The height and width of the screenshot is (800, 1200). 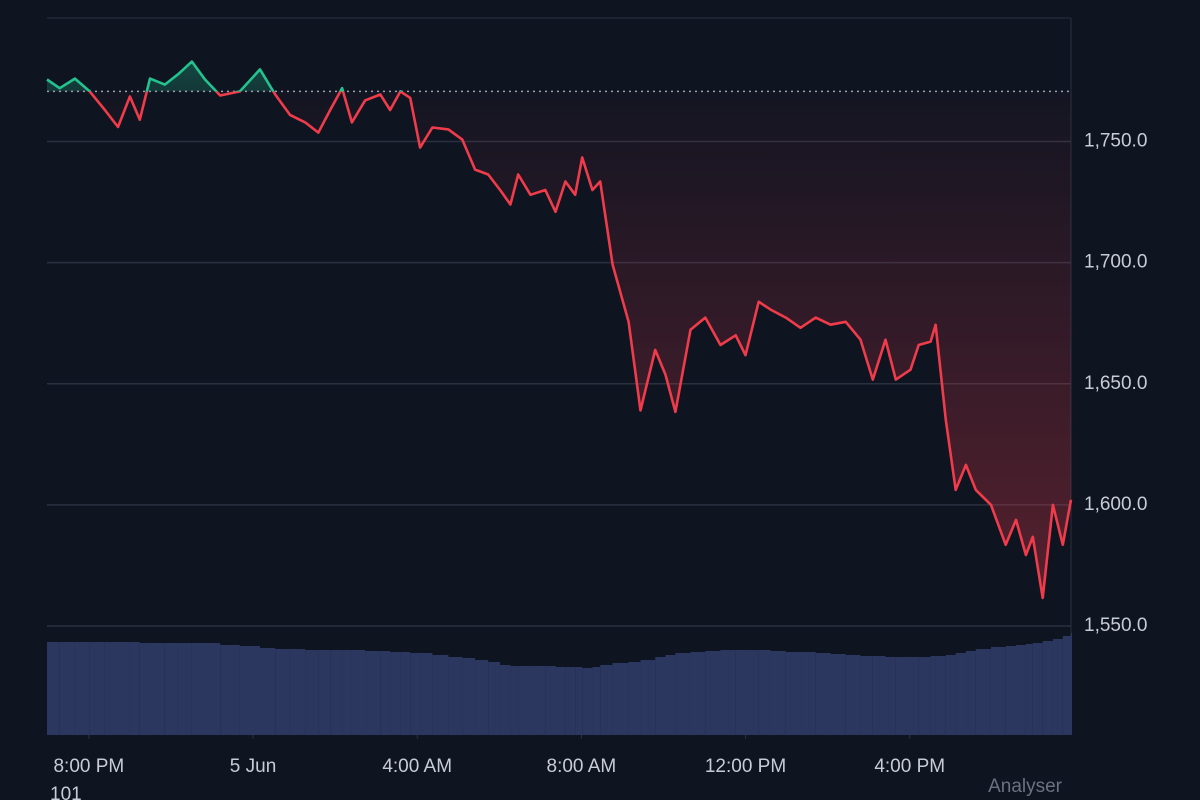 I want to click on x-tick-label: 5 Jun, so click(x=253, y=766).